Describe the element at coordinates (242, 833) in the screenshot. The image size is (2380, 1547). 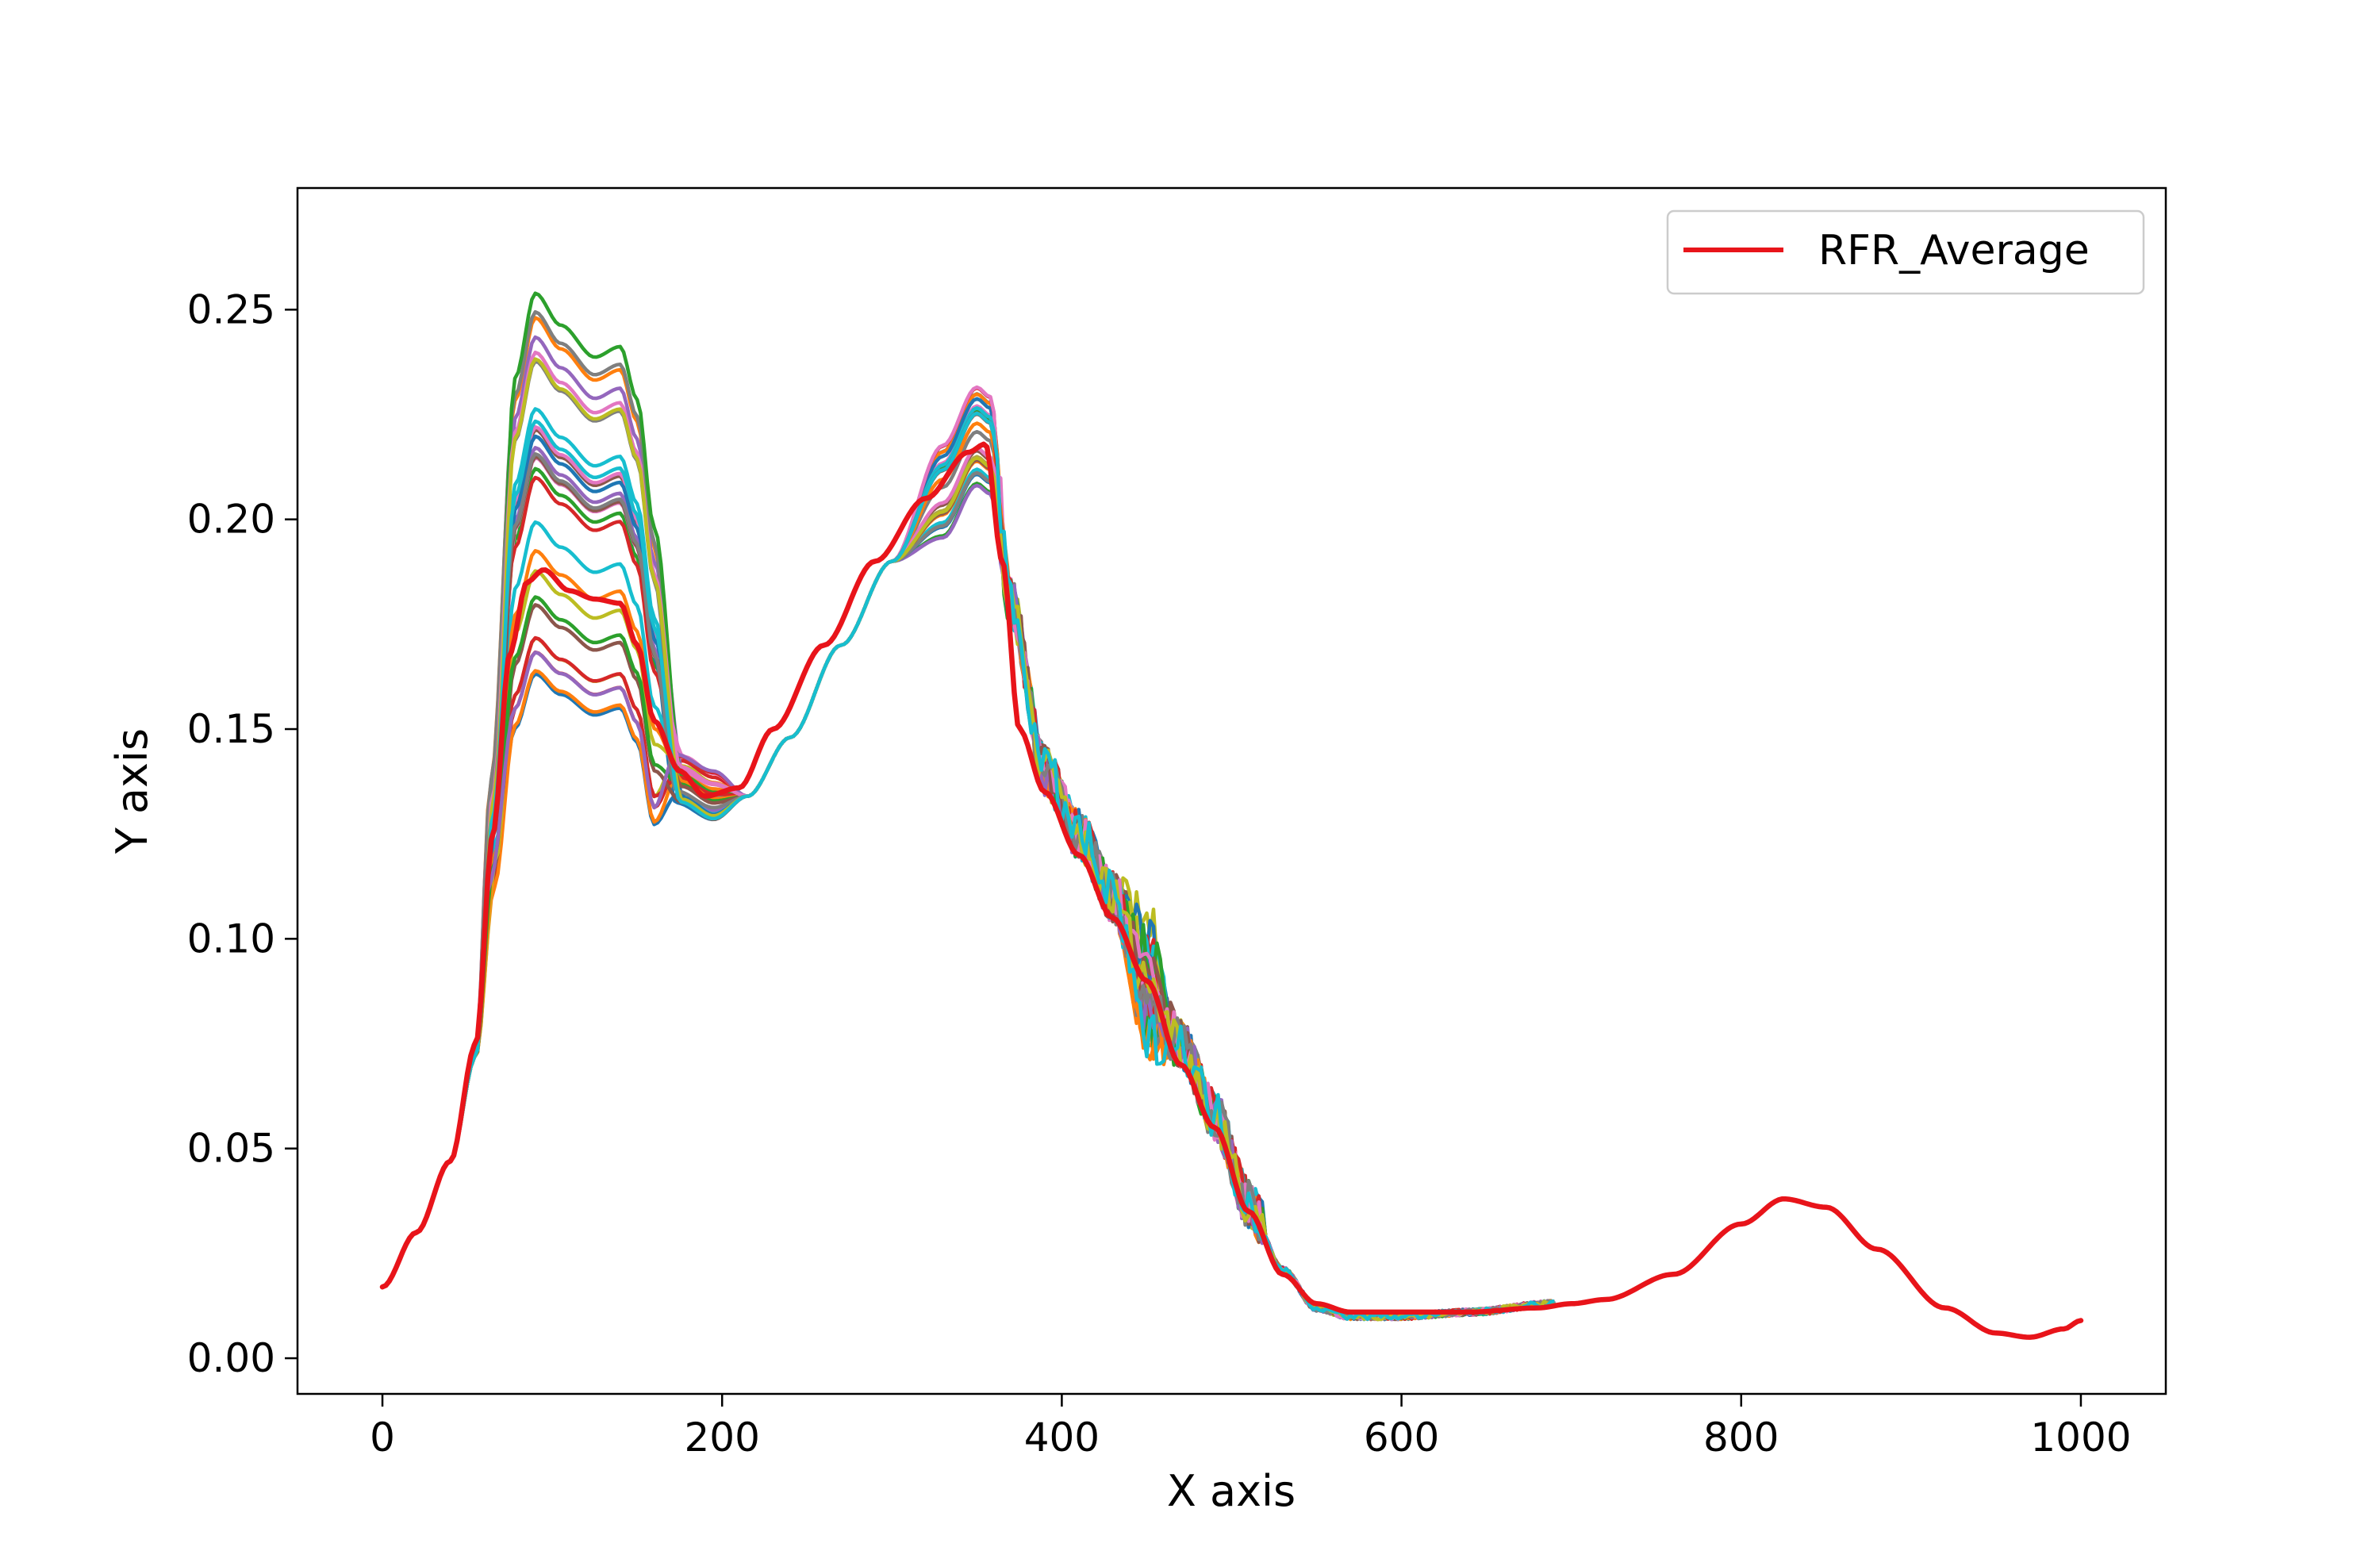
I see `y-axis: 0.00 0.05 0.10 0.15 0.20 0.25` at that location.